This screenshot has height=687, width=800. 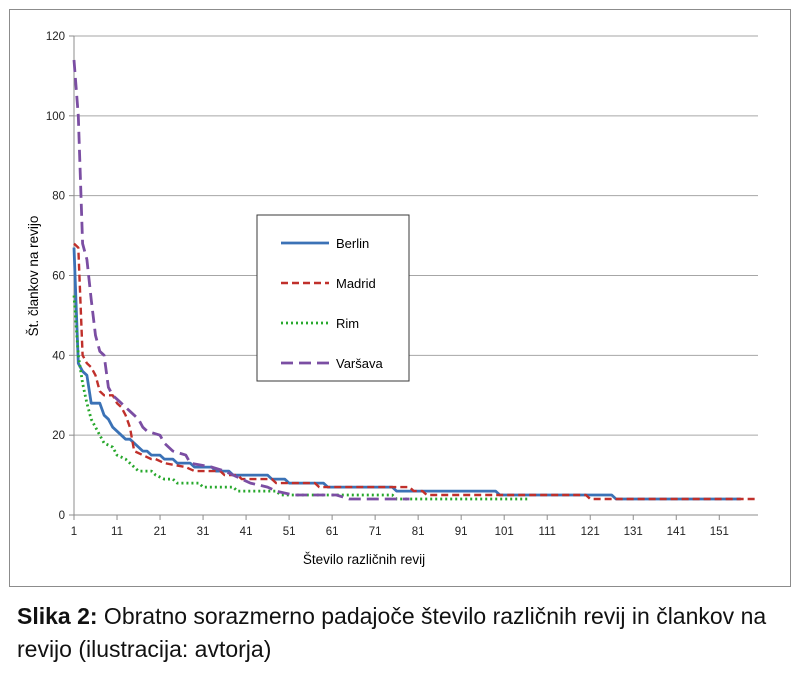 I want to click on x-tick-label: 91, so click(x=461, y=532).